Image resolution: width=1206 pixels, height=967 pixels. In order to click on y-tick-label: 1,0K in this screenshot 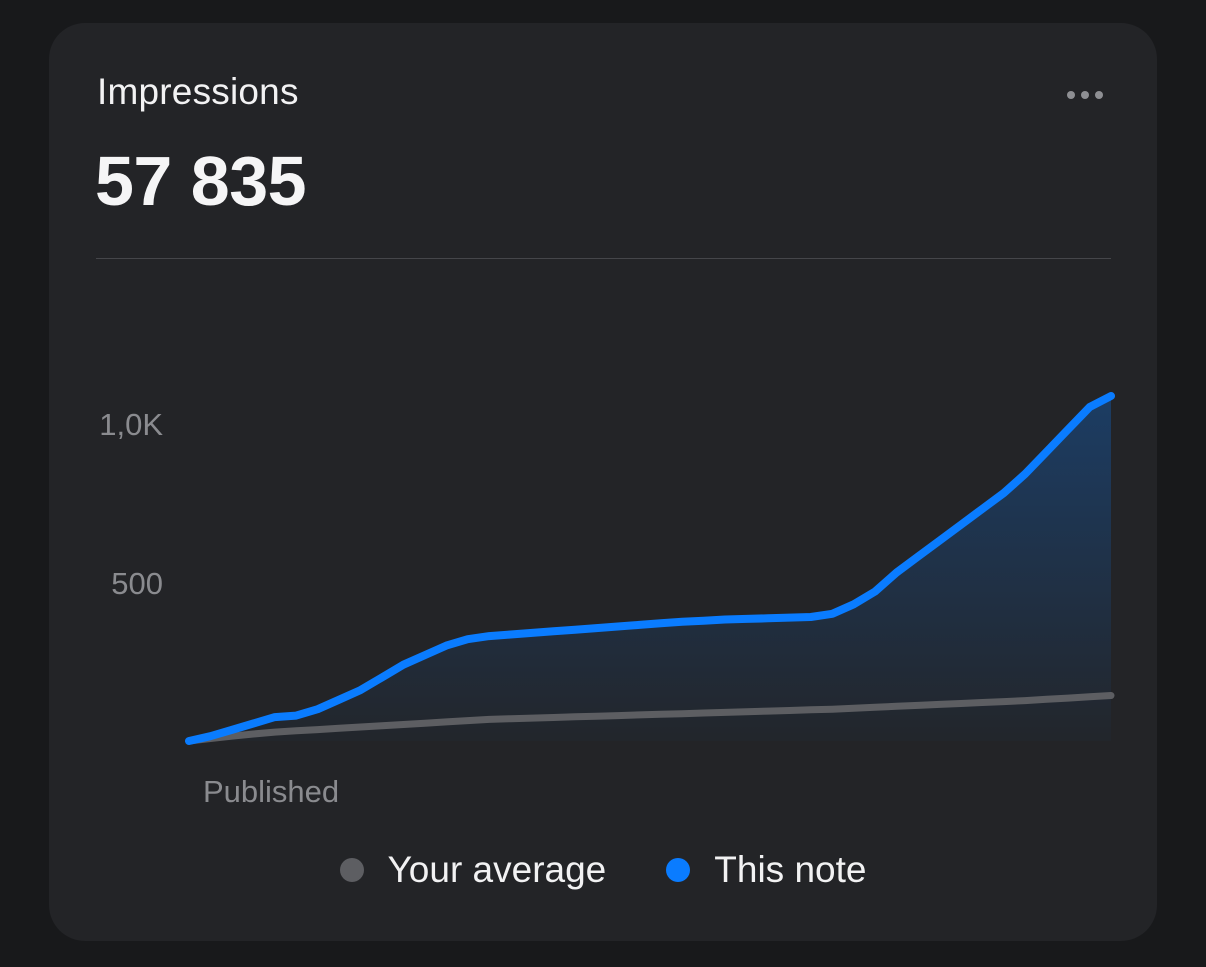, I will do `click(131, 424)`.